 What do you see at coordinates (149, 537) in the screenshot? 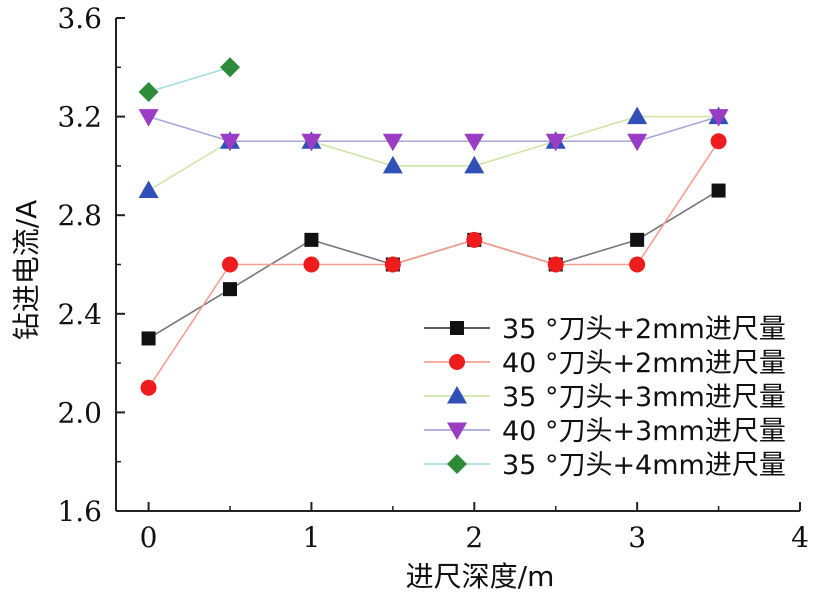
I see `x-tick-label: 0` at bounding box center [149, 537].